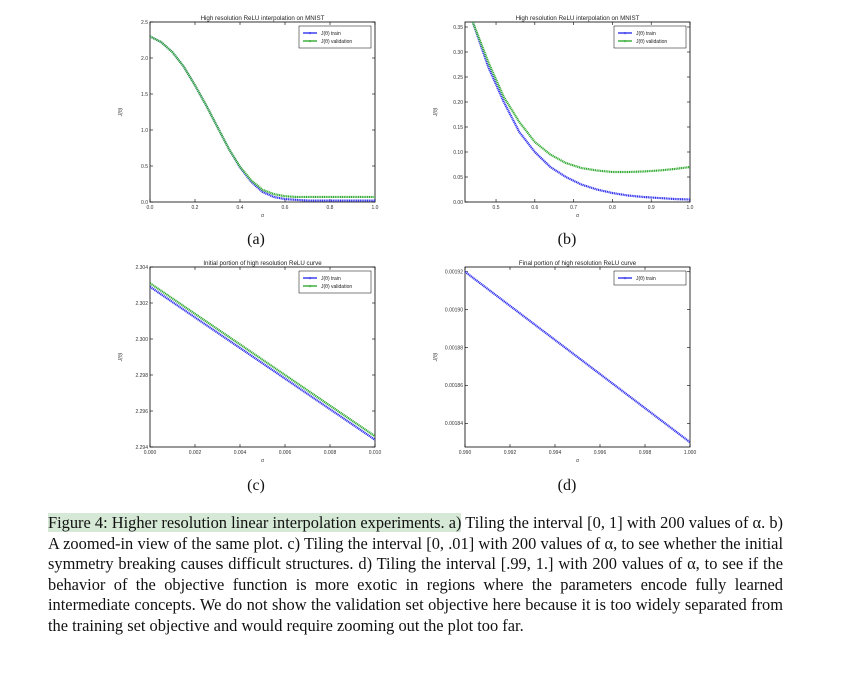  What do you see at coordinates (458, 128) in the screenshot?
I see `y-tick-label: 0.15` at bounding box center [458, 128].